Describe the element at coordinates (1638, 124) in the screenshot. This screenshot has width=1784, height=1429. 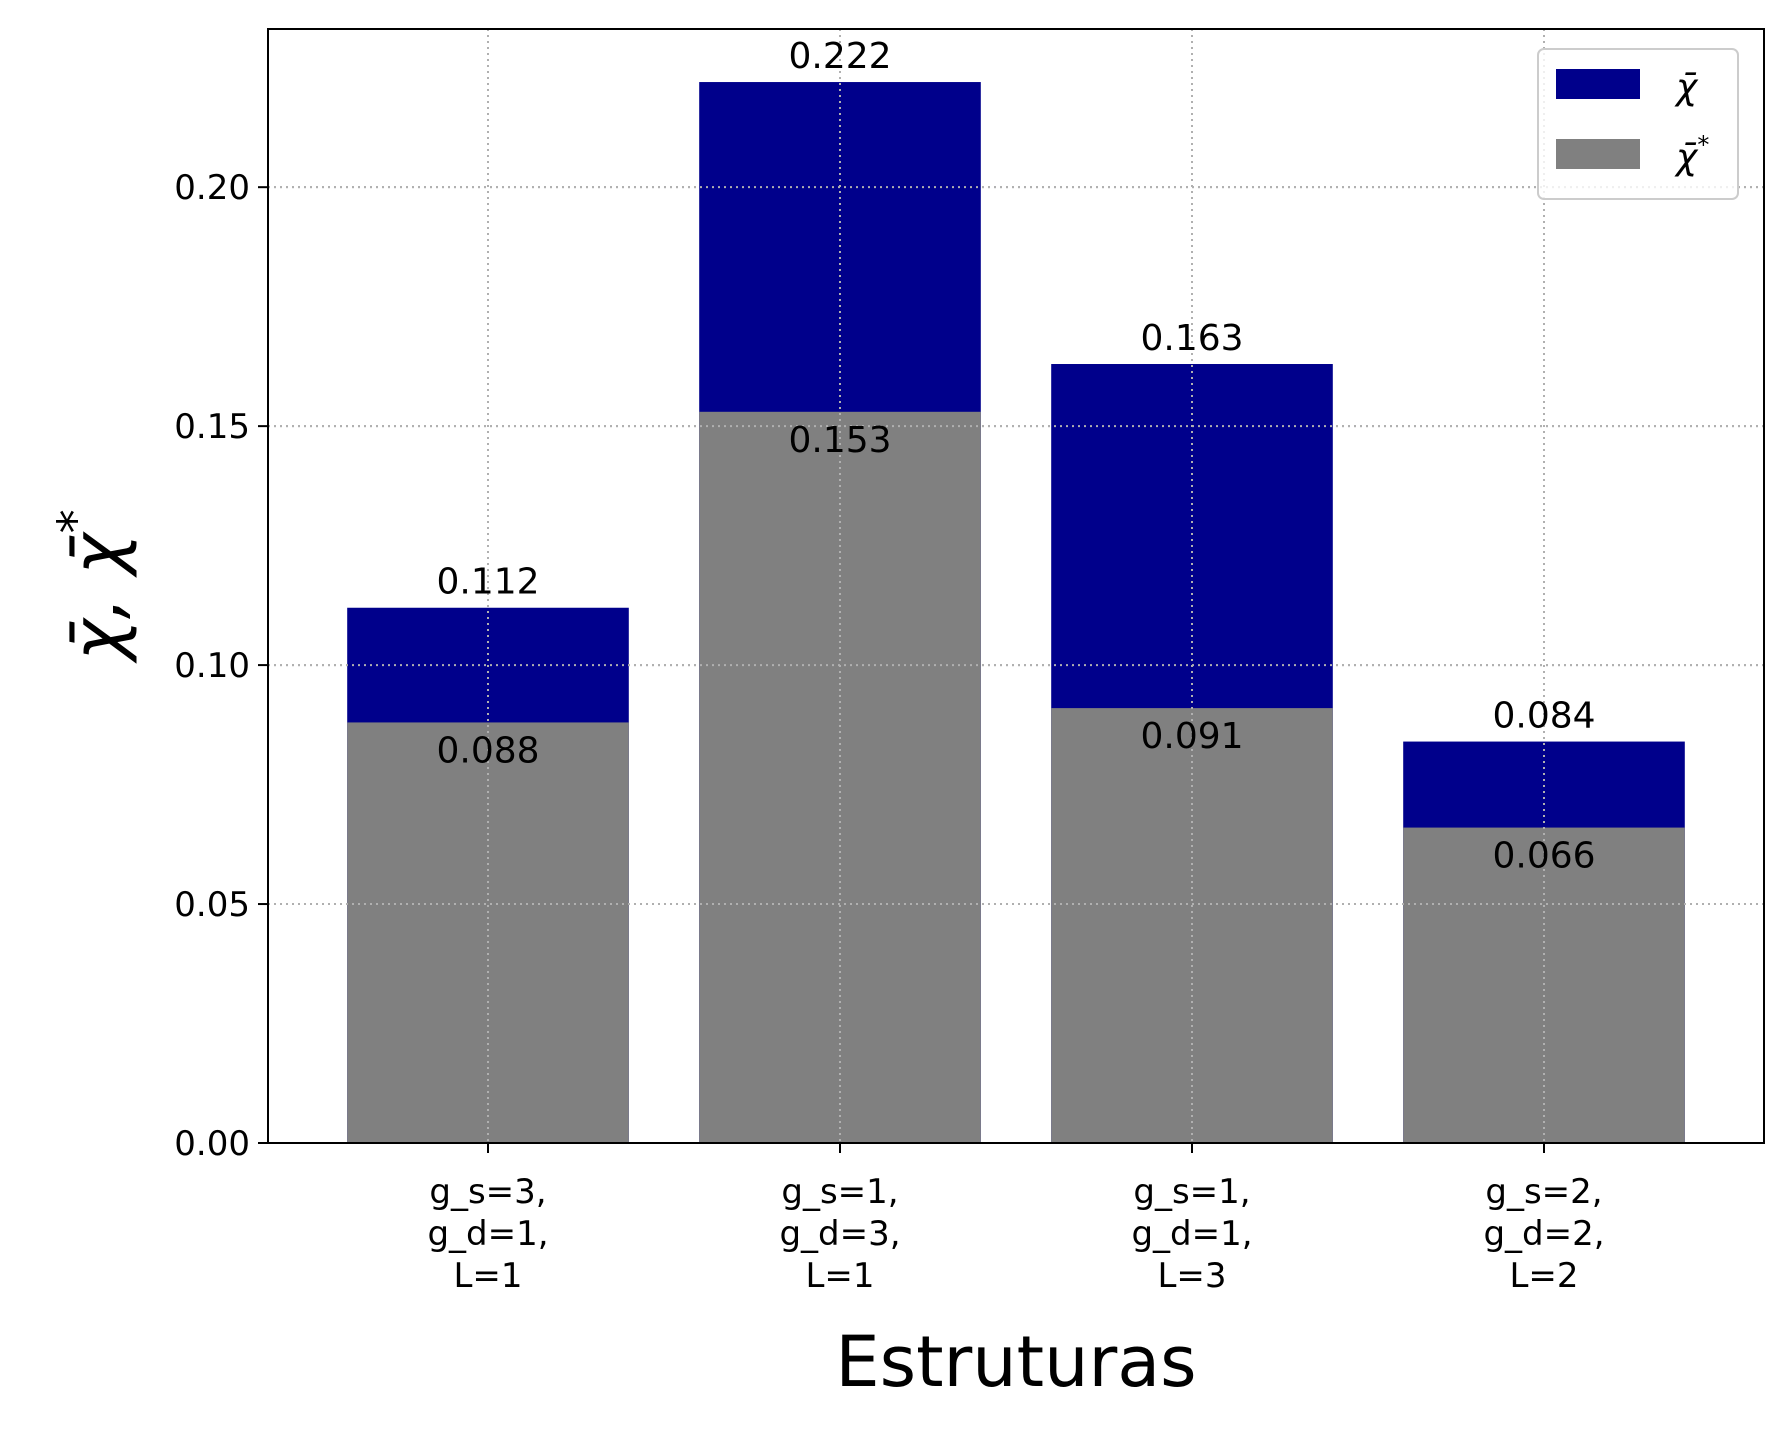
I see `legend: χ̄χ̄*` at that location.